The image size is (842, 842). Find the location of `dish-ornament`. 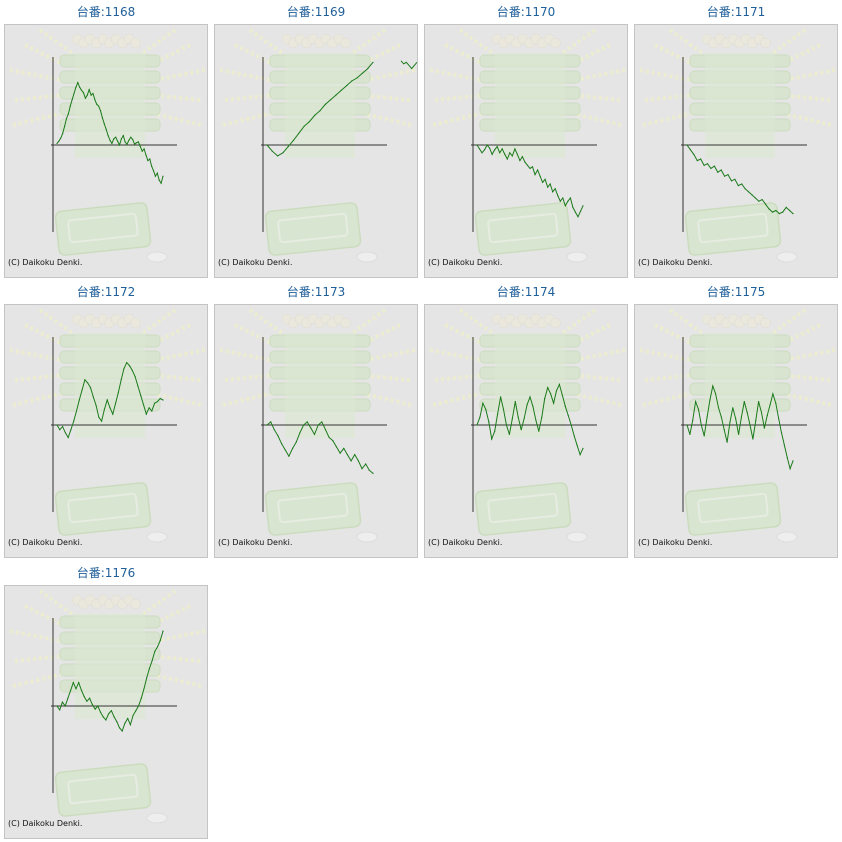

dish-ornament is located at coordinates (157, 818).